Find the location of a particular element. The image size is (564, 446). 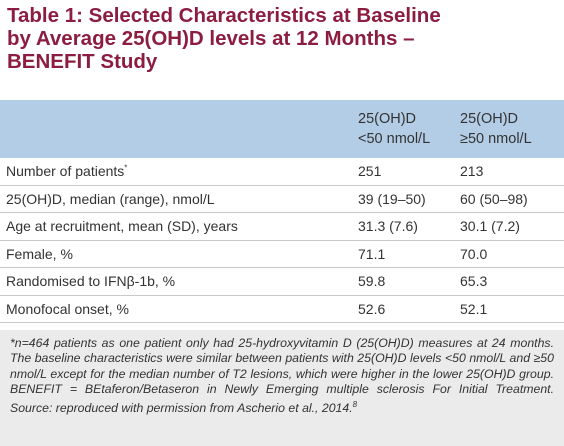

cell: 60 (50–98) is located at coordinates (494, 198).